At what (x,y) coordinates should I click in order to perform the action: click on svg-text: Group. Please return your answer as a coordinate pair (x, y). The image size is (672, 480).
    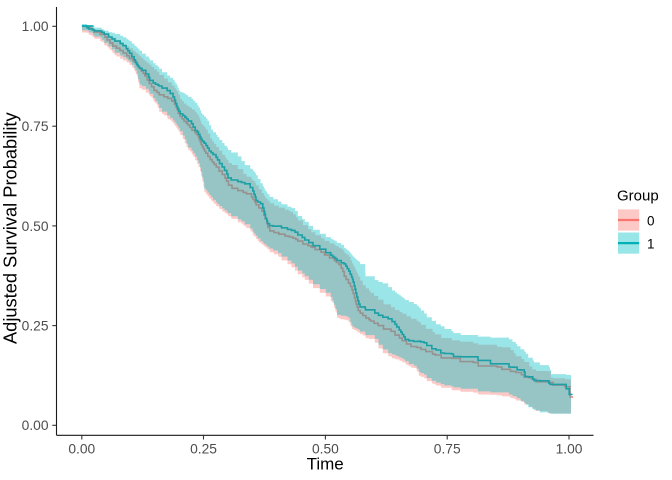
    Looking at the image, I should click on (638, 196).